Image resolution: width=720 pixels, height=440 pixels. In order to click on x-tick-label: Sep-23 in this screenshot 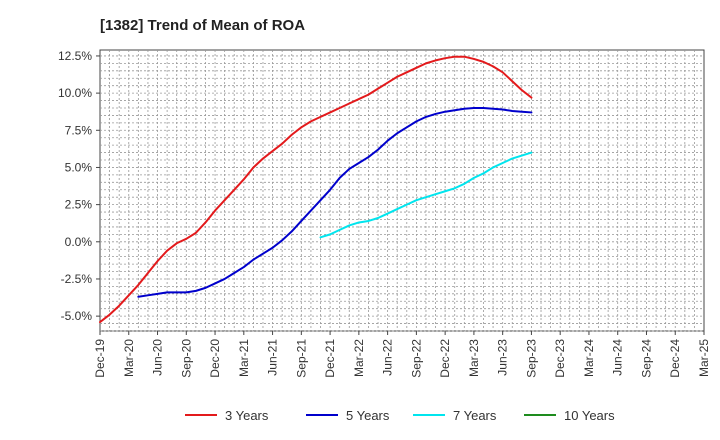, I will do `click(531, 358)`.